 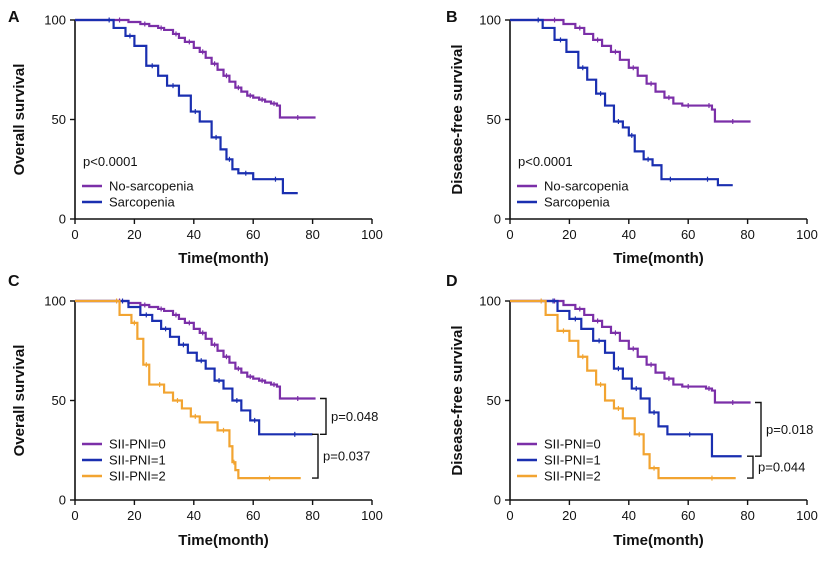 I want to click on pairwise-p-value: p=0.018, so click(x=789, y=429).